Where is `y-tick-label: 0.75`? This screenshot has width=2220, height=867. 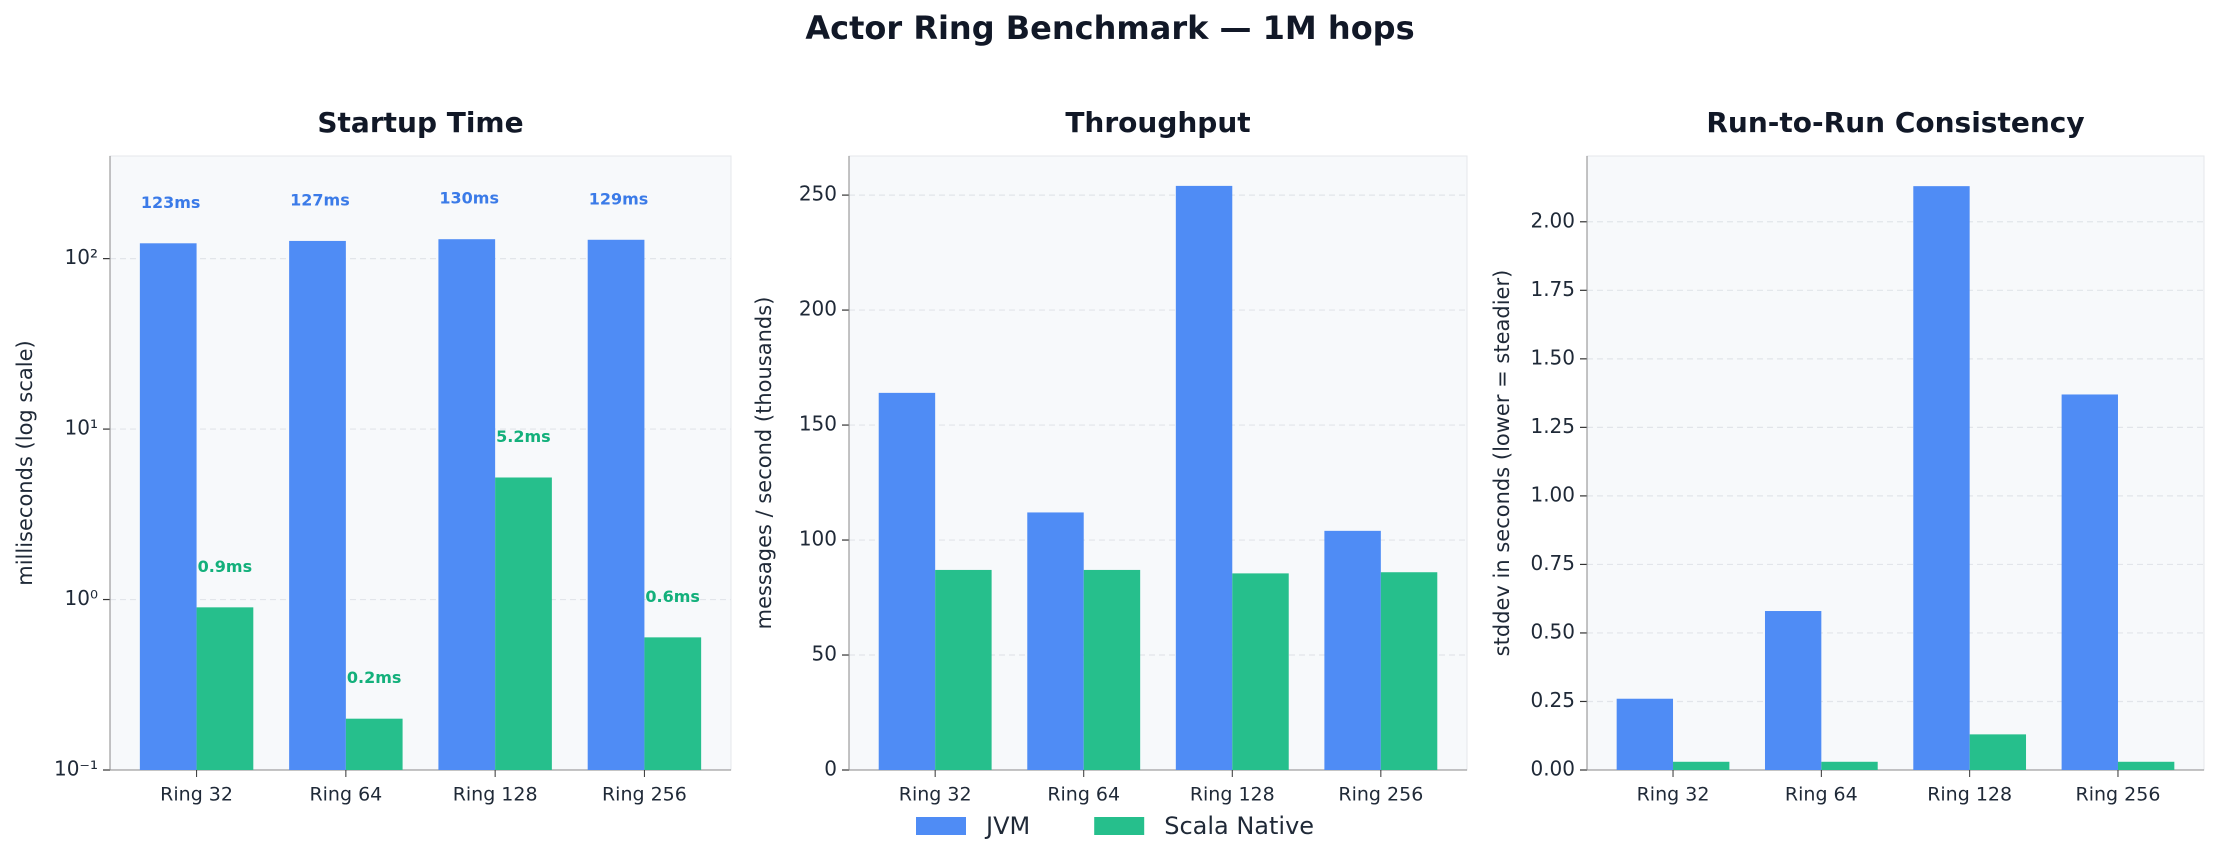 y-tick-label: 0.75 is located at coordinates (1552, 563).